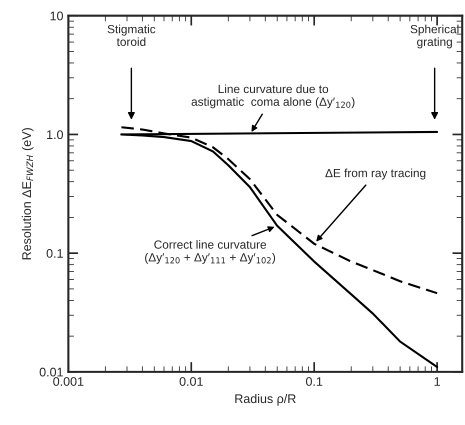 The width and height of the screenshot is (465, 425). What do you see at coordinates (55, 135) in the screenshot?
I see `y-tick-label: 1.0` at bounding box center [55, 135].